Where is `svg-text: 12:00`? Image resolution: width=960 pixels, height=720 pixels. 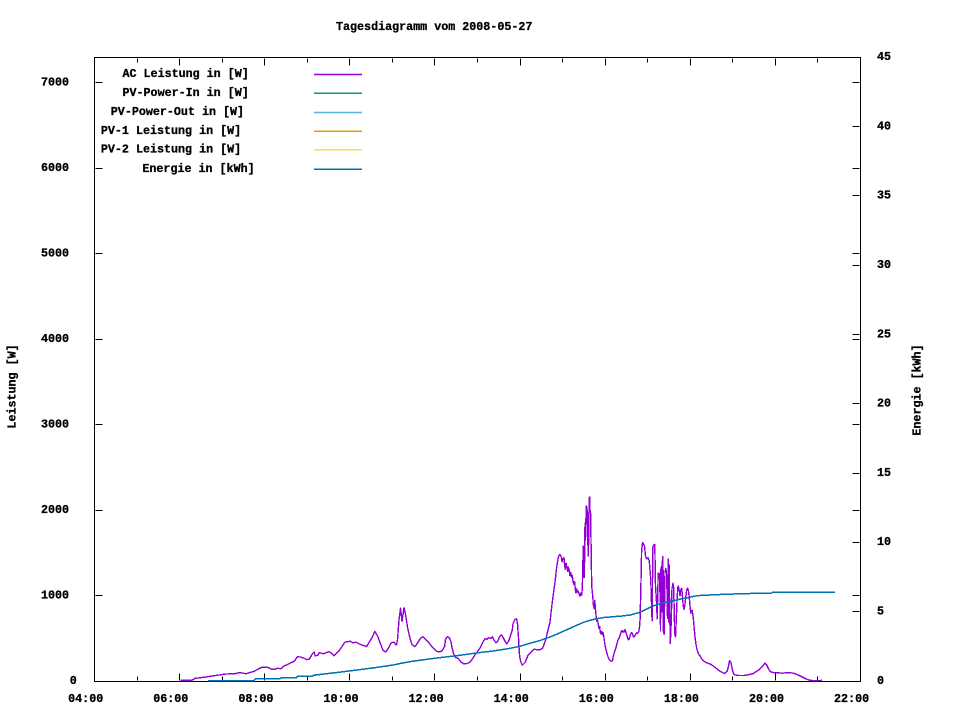
svg-text: 12:00 is located at coordinates (426, 699).